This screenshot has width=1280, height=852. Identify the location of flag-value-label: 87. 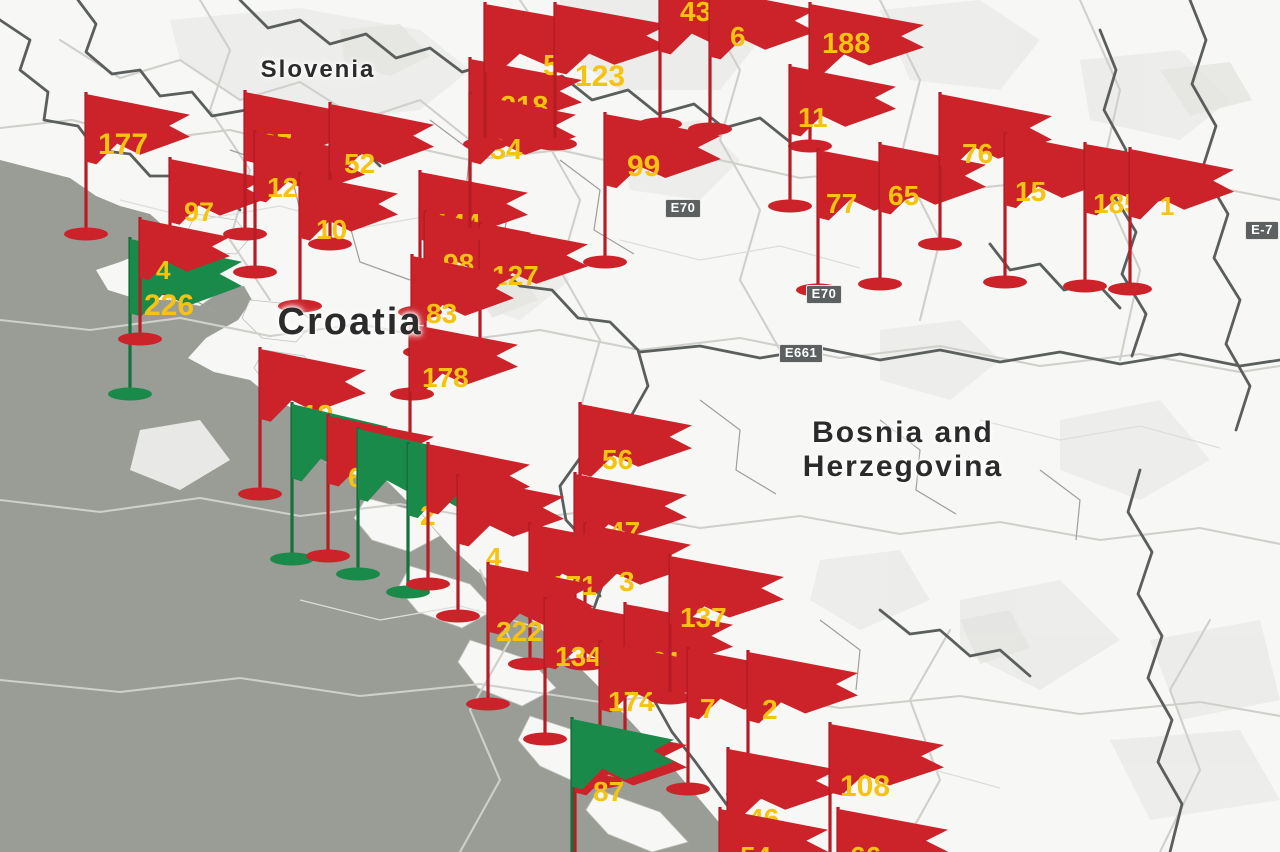
(609, 791).